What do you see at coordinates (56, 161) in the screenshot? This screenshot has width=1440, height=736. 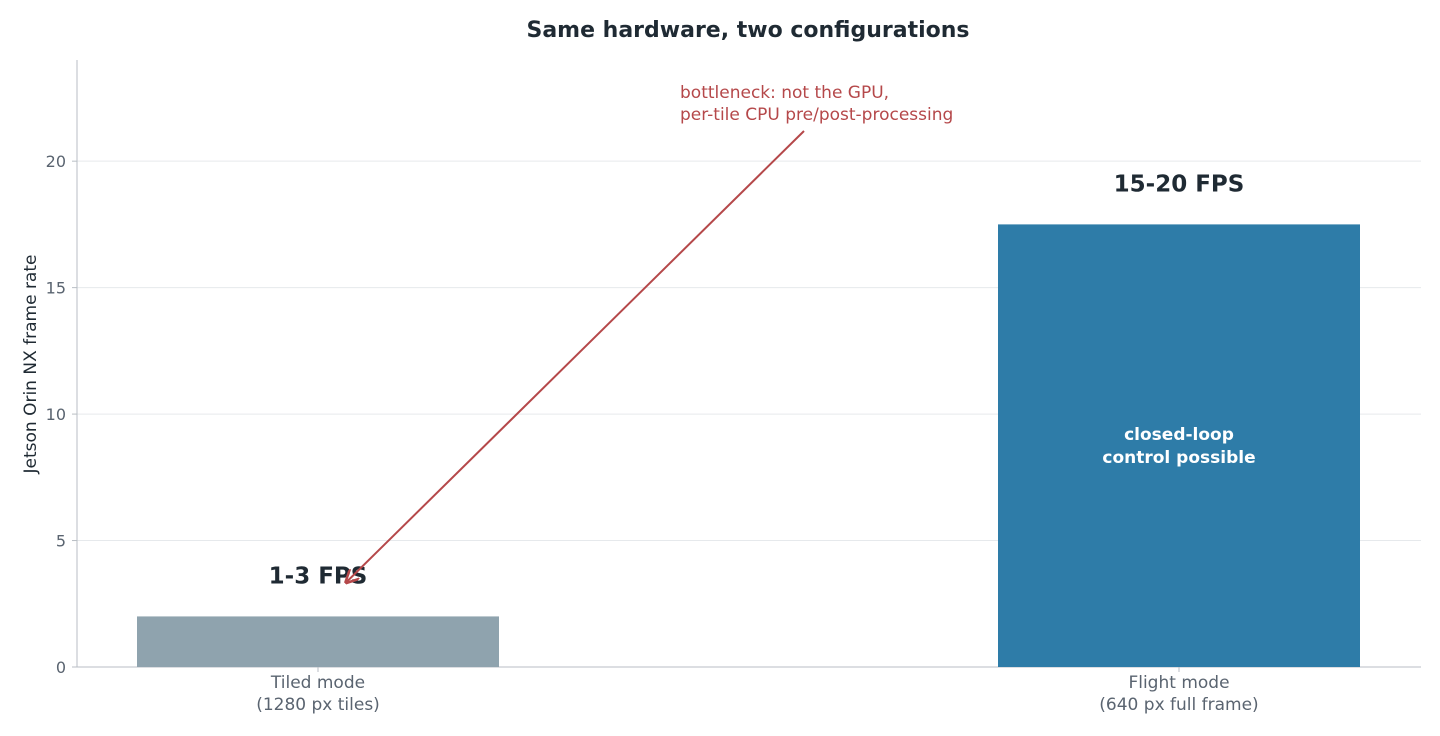 I see `y-tick-label: 20` at bounding box center [56, 161].